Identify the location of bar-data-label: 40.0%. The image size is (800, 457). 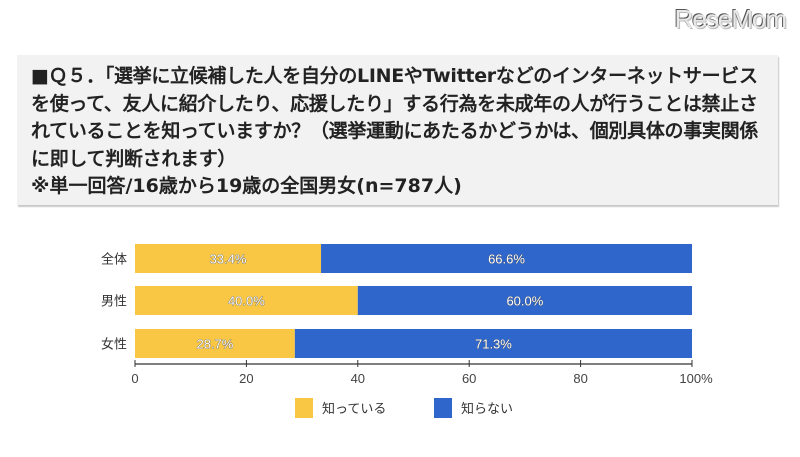
(246, 301).